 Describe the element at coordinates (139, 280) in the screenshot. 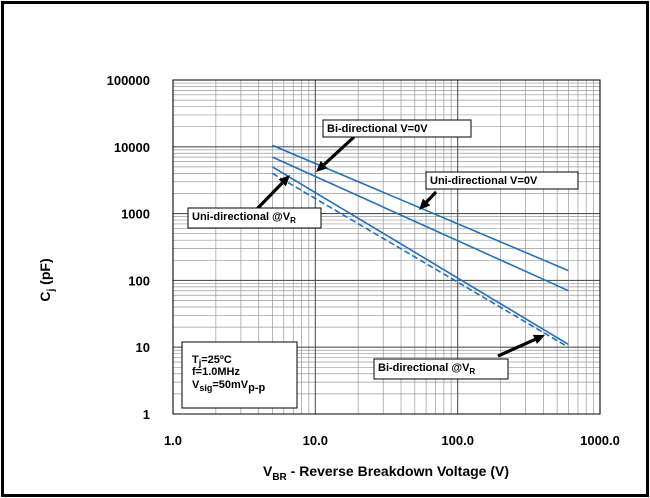

I see `y-tick-label: 100` at that location.